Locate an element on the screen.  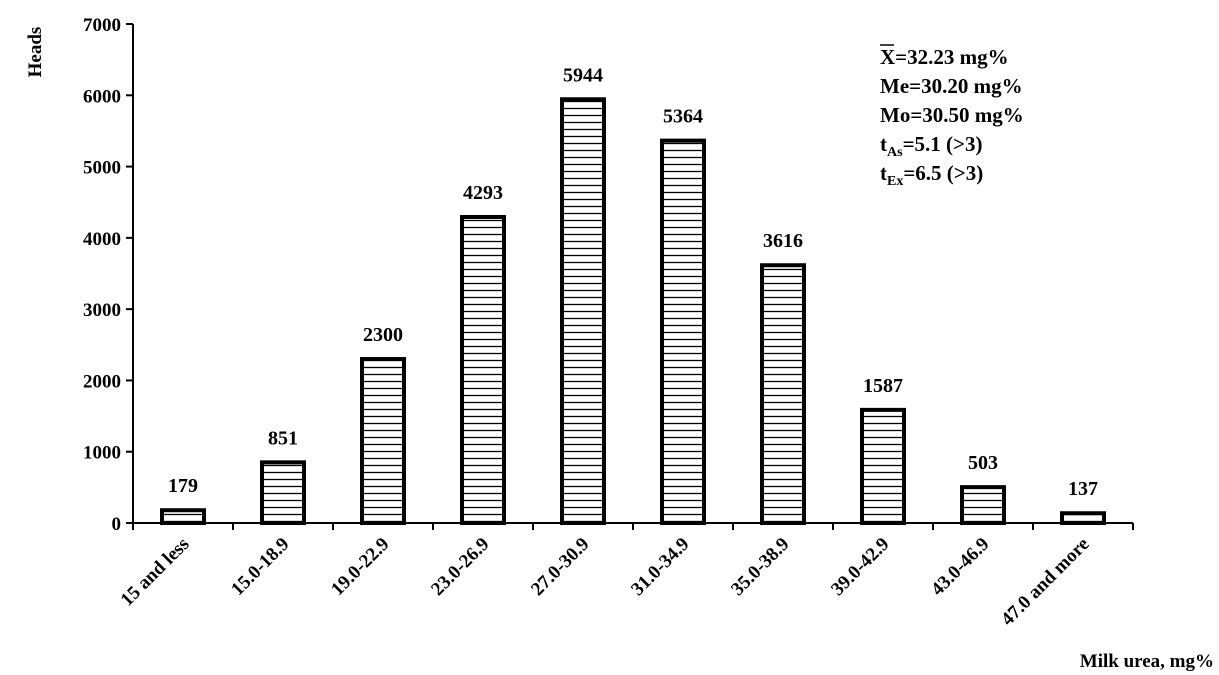
category-label: 39.0-42.9 is located at coordinates (860, 567).